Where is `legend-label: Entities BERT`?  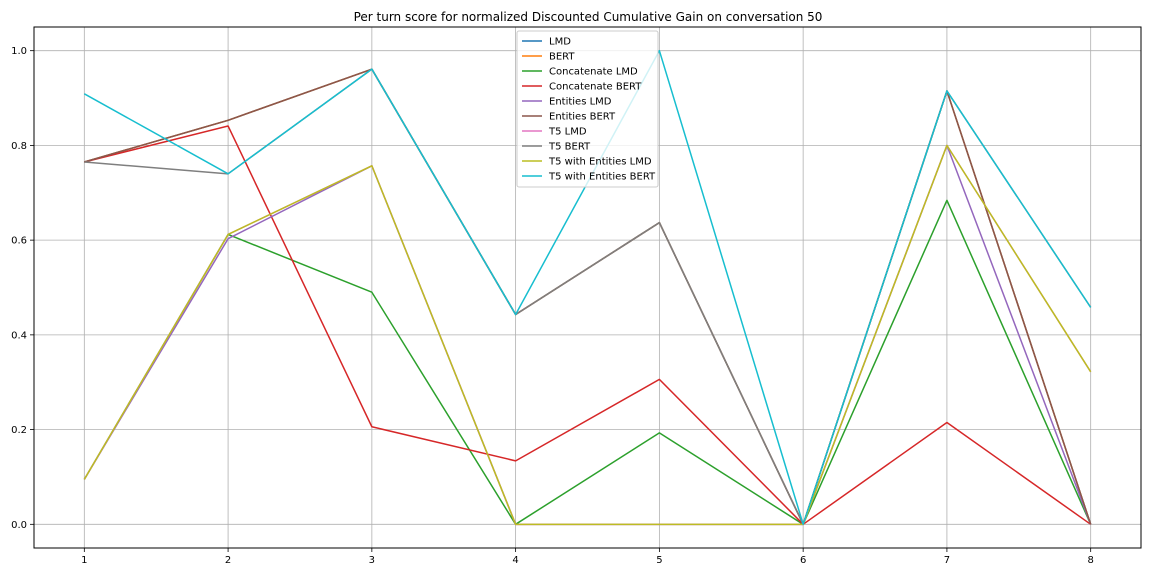
legend-label: Entities BERT is located at coordinates (582, 117).